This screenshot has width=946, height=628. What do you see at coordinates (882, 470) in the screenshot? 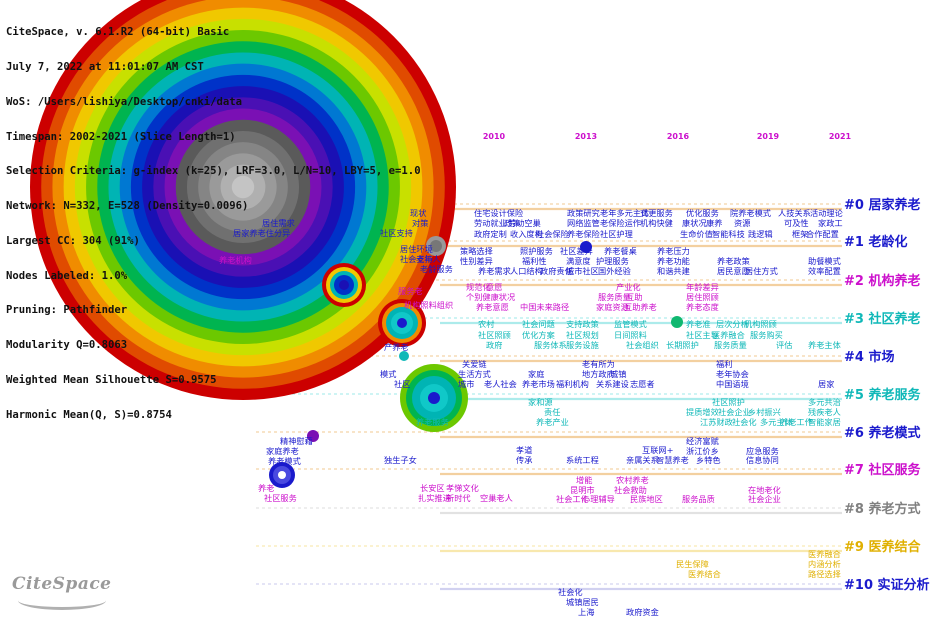
I see `cluster-label: #7 社区服务` at bounding box center [882, 470].